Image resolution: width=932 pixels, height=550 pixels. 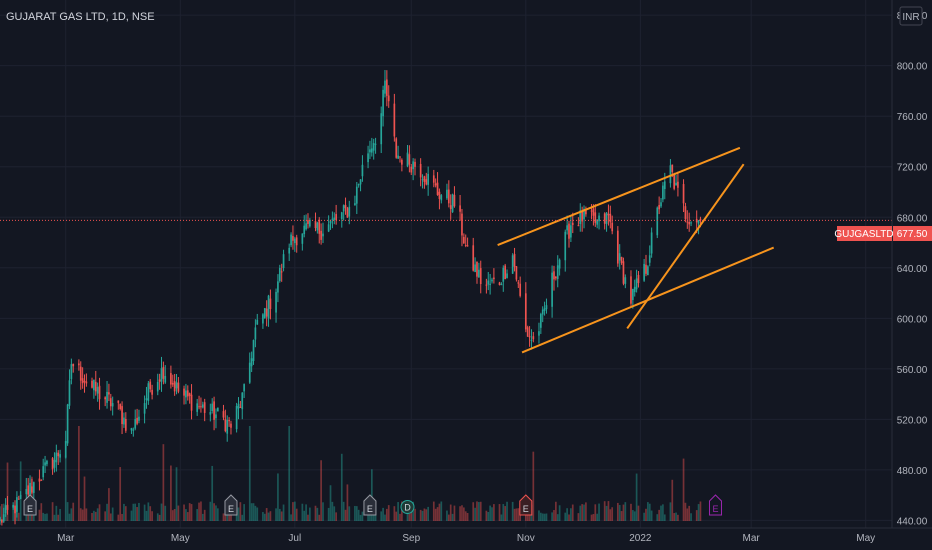 What do you see at coordinates (685, 246) in the screenshot?
I see `trendline-rising-support` at bounding box center [685, 246].